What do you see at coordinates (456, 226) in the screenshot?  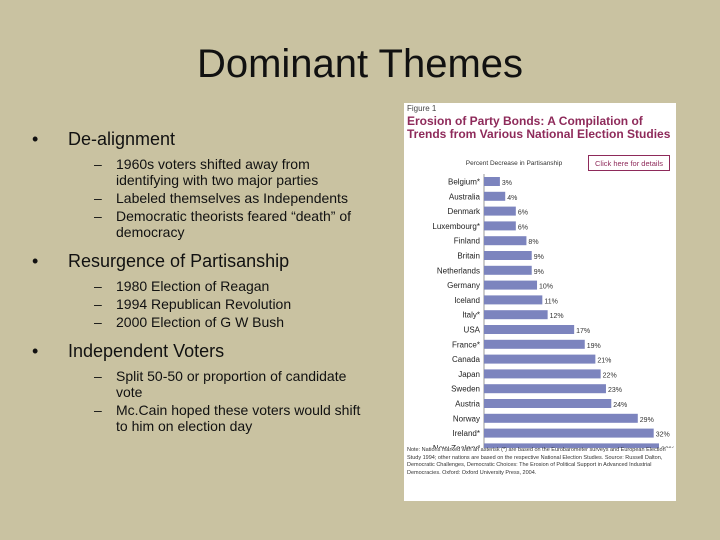 I see `category-label: Luxembourg*` at bounding box center [456, 226].